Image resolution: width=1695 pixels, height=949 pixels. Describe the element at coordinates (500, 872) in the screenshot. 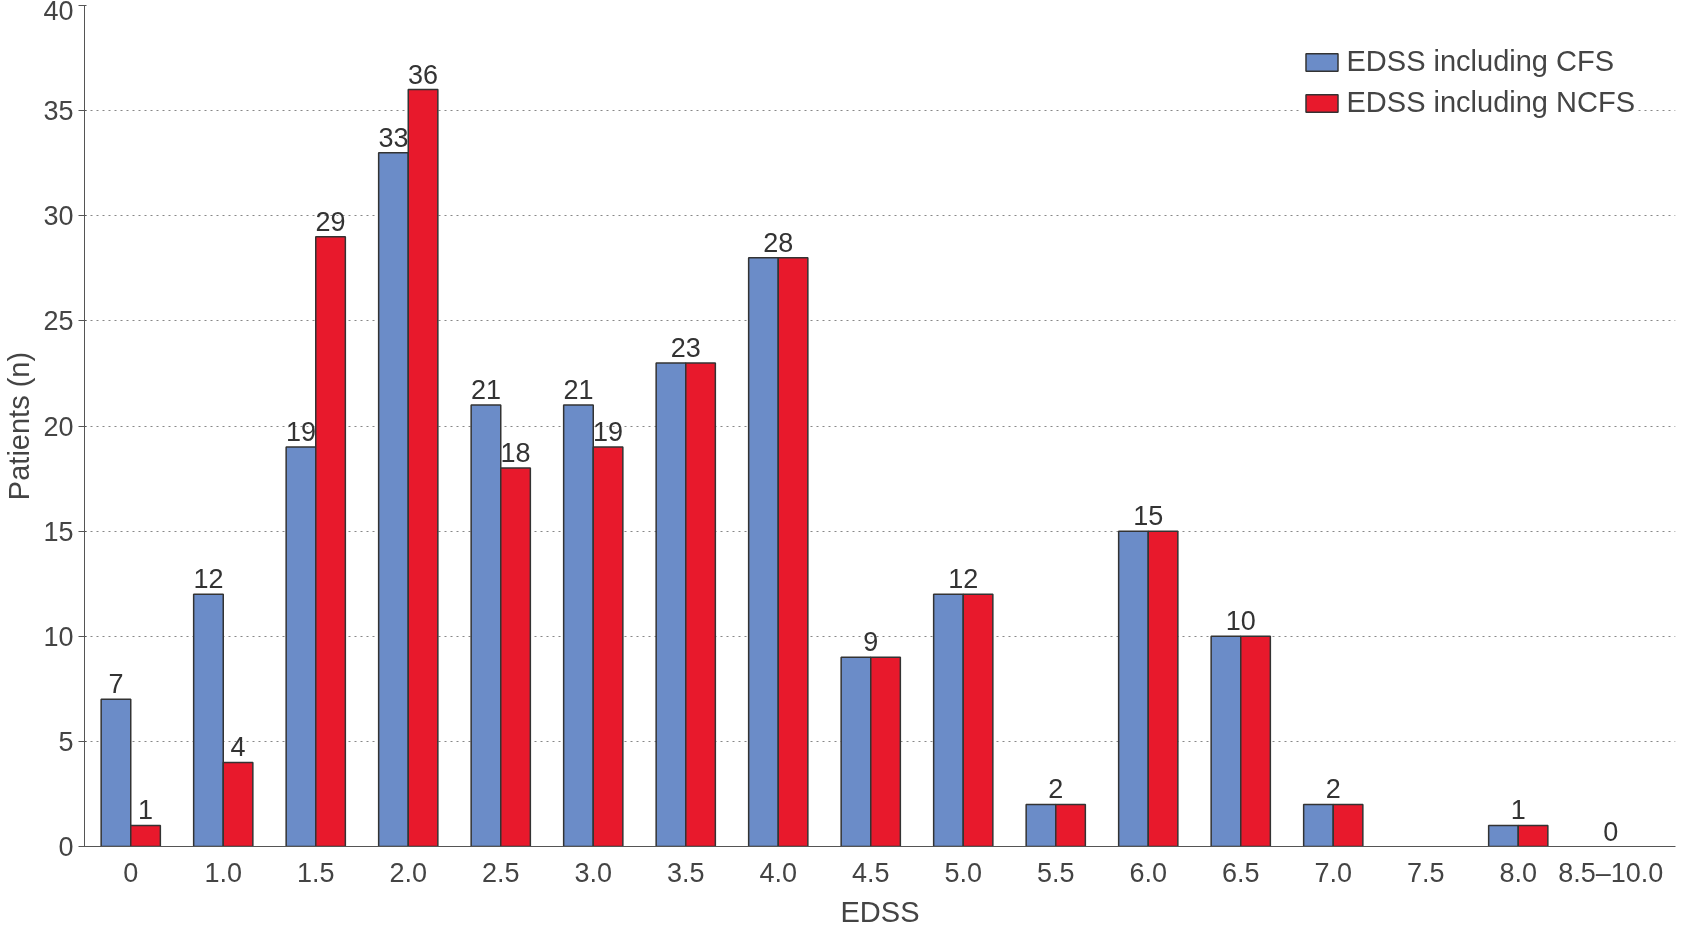

I see `x-tick-label: 2.5` at that location.